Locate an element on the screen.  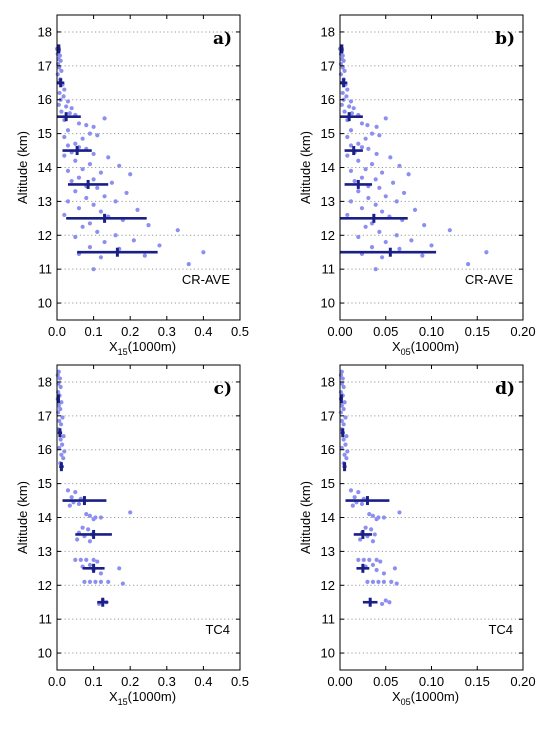
xtick-label: 0.15 is located at coordinates (477, 331).